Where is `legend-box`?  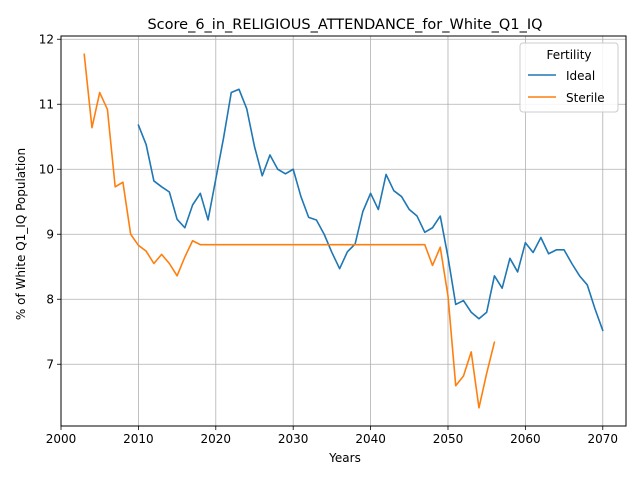
legend-box is located at coordinates (569, 77).